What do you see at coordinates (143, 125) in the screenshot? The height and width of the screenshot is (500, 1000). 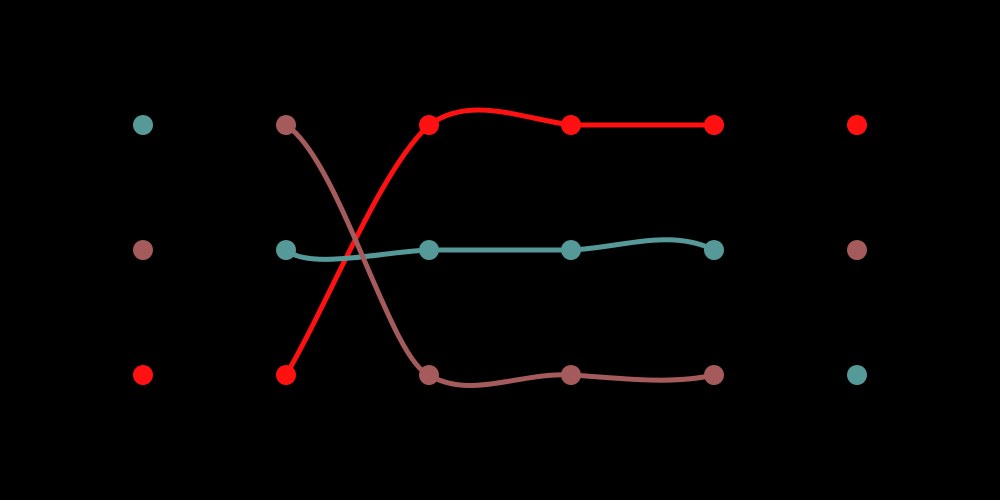 I see `left-marker-teal` at bounding box center [143, 125].